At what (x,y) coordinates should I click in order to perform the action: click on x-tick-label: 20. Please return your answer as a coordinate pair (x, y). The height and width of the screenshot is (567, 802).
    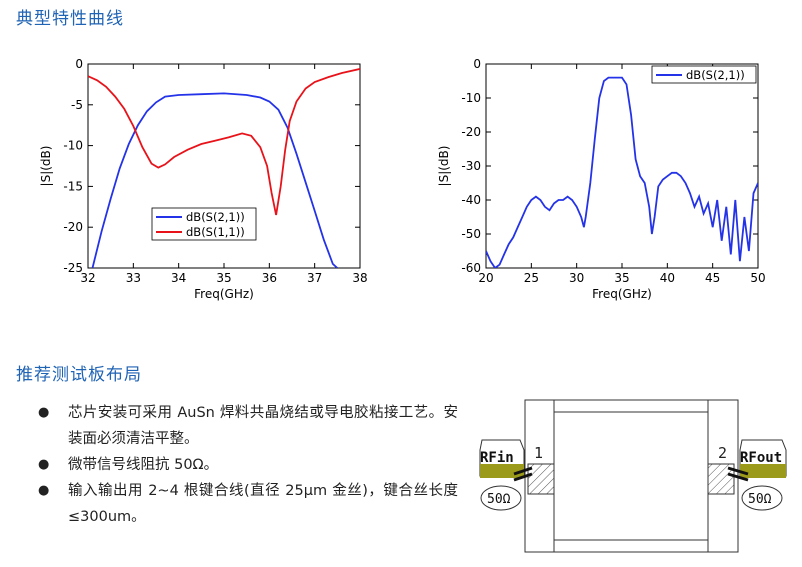
    Looking at the image, I should click on (485, 278).